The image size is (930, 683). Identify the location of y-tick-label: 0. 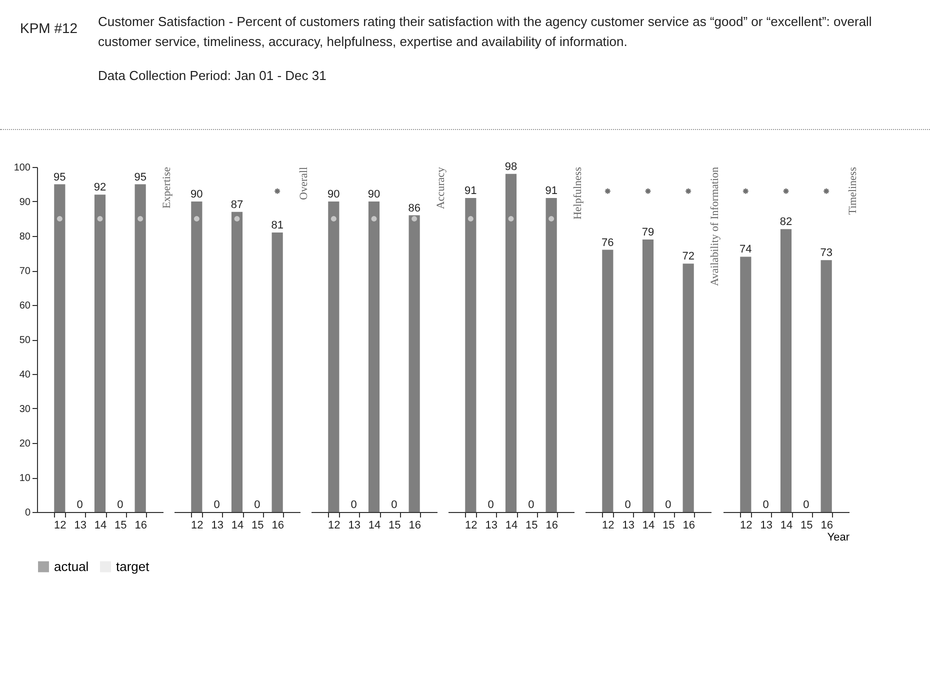
(27, 513).